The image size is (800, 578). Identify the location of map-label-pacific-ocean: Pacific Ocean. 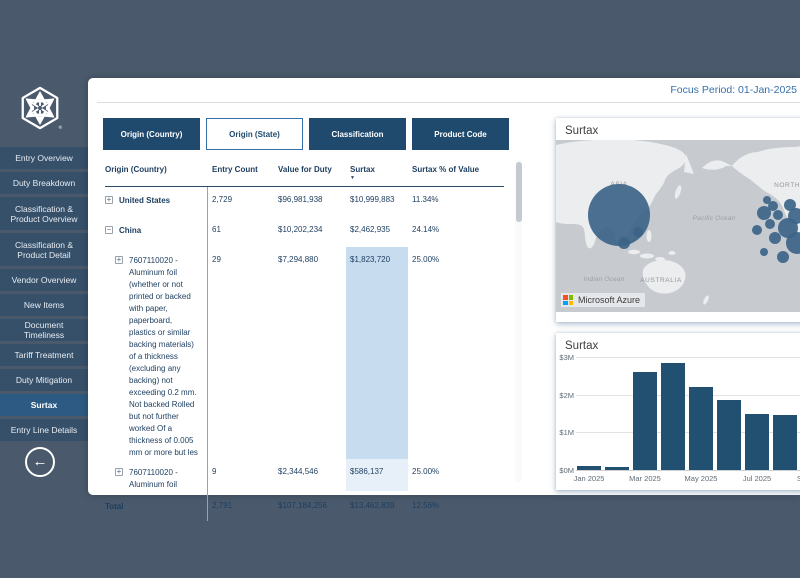
(714, 218).